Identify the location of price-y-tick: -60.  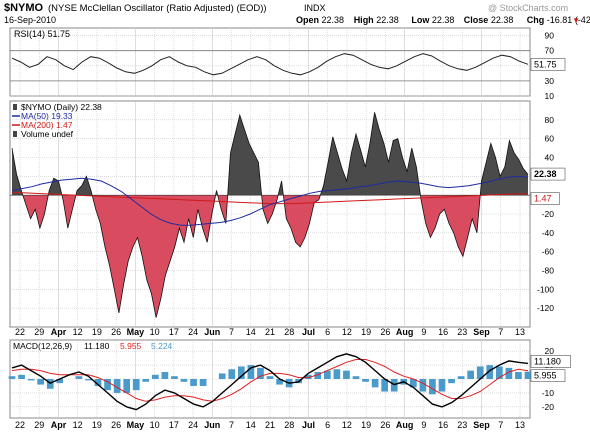
(548, 252).